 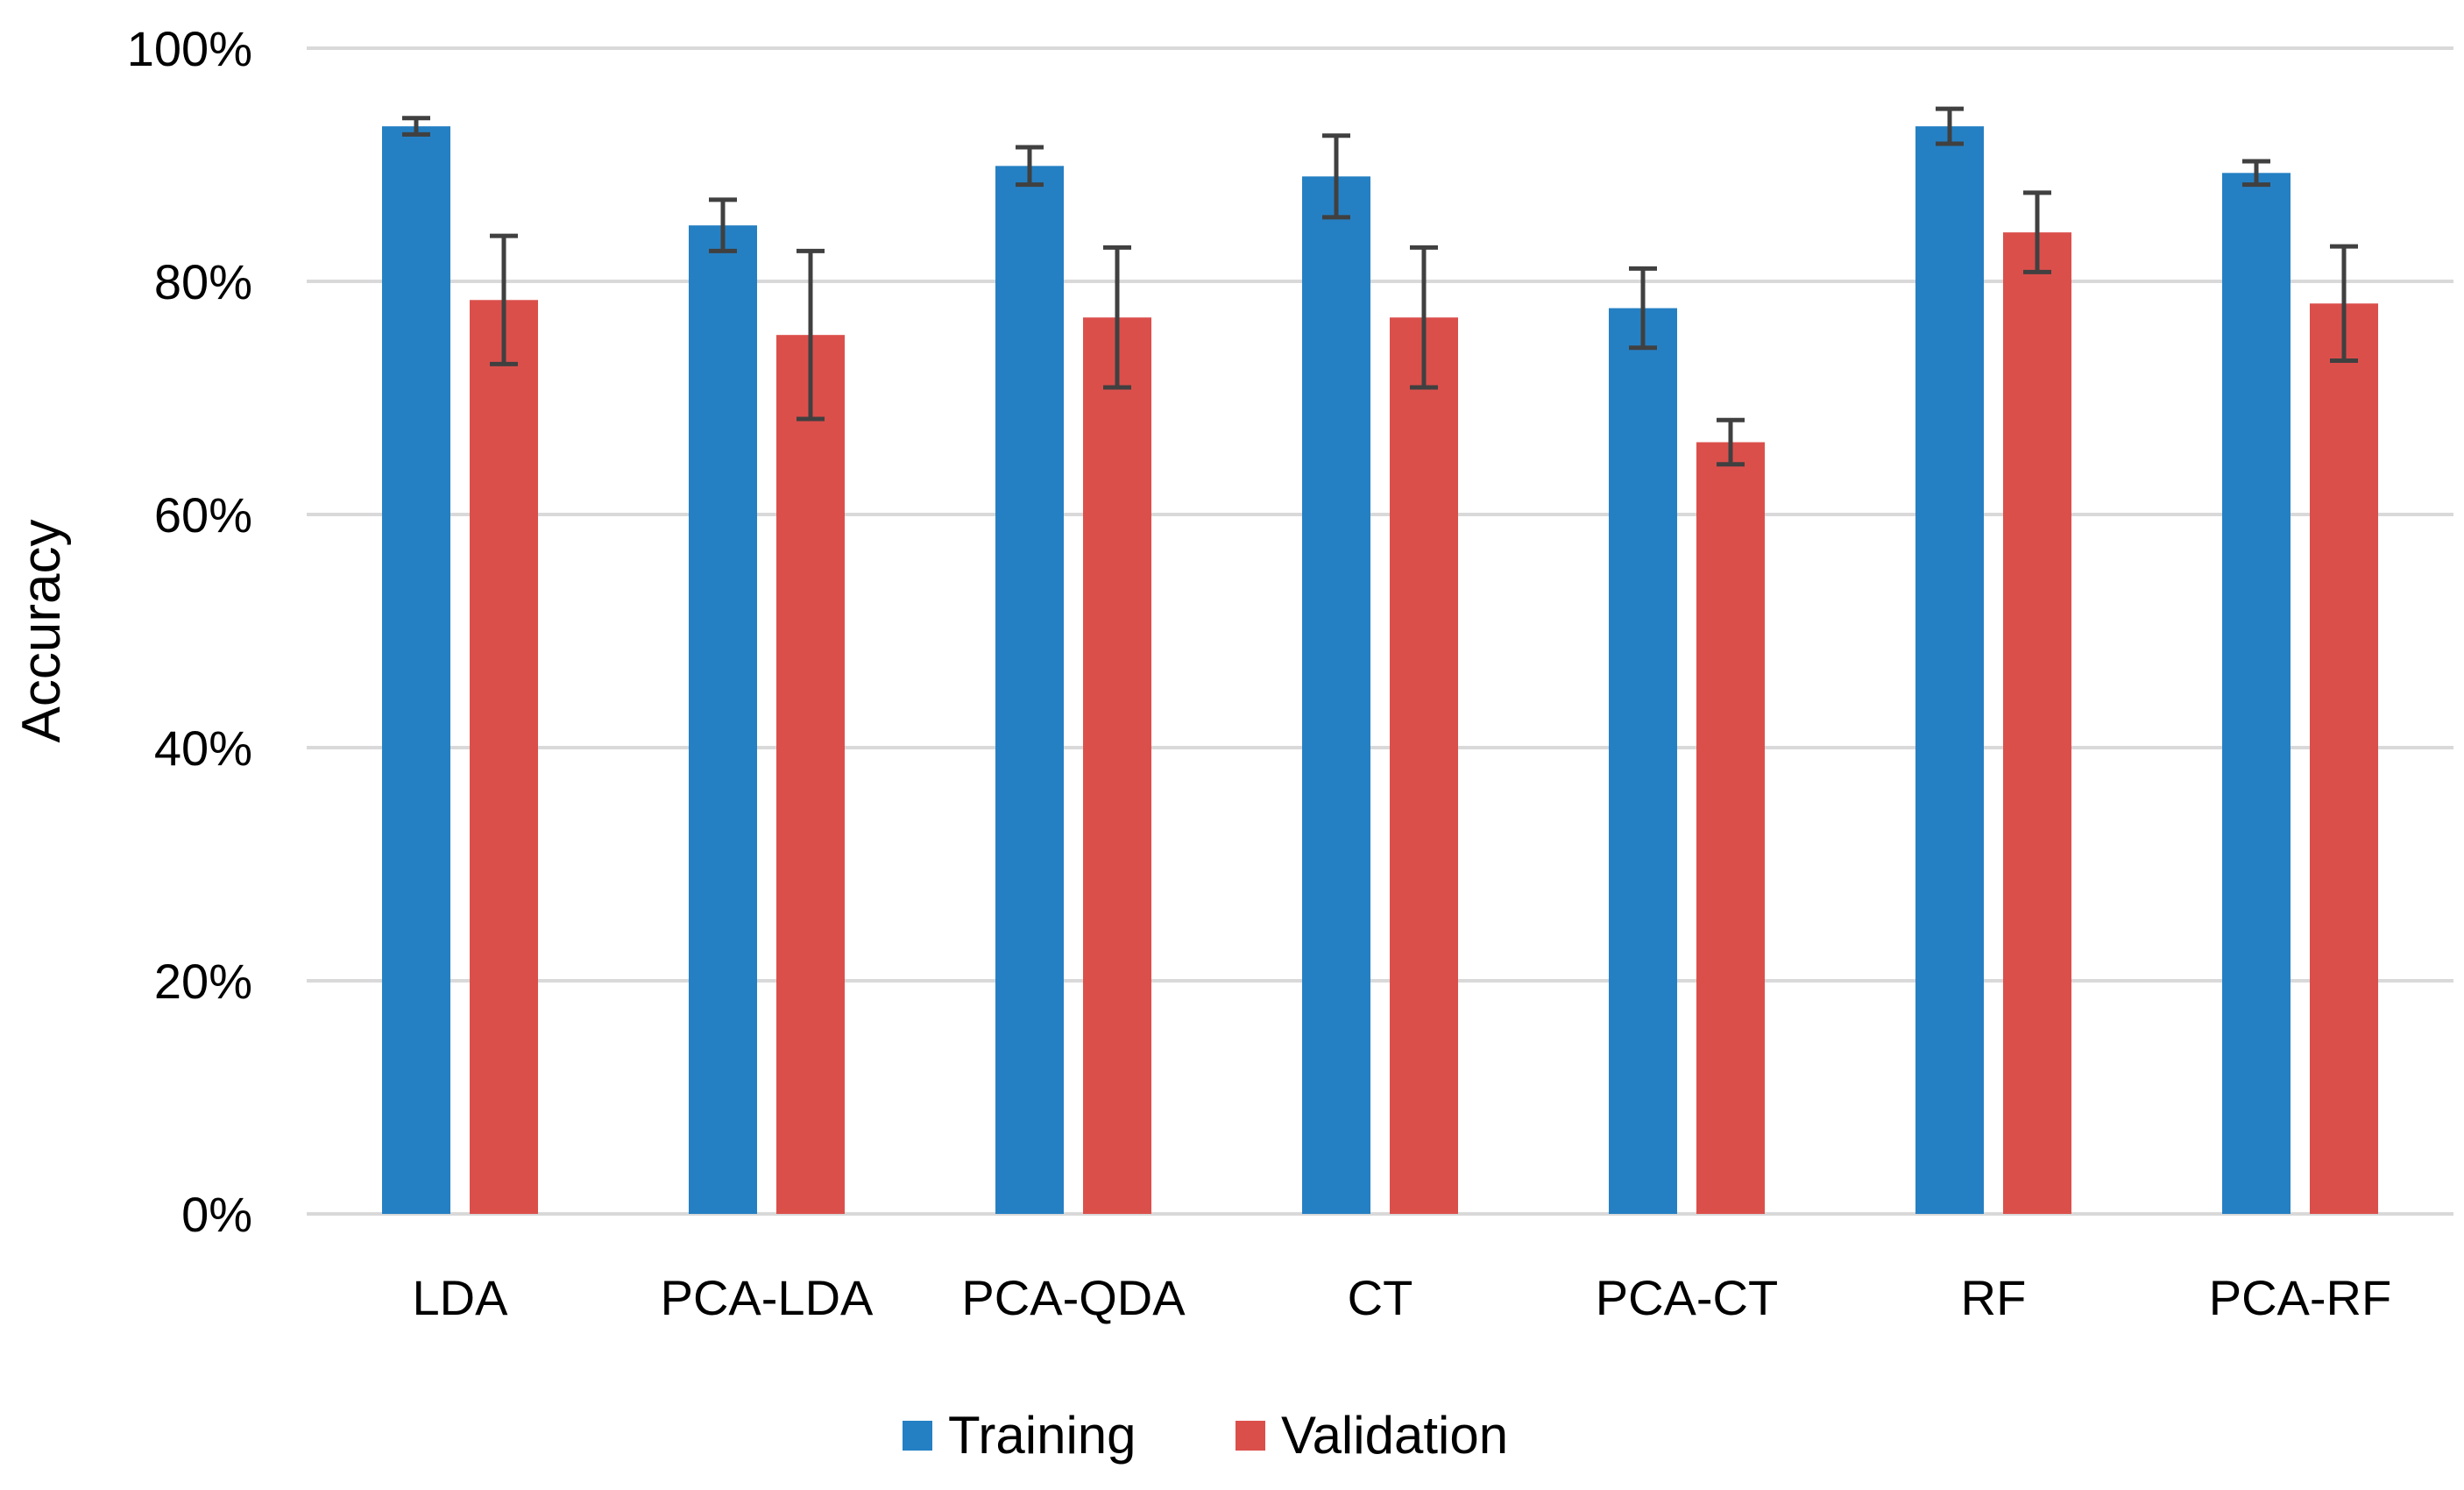 What do you see at coordinates (1643, 761) in the screenshot?
I see `bar-training-pca-ct` at bounding box center [1643, 761].